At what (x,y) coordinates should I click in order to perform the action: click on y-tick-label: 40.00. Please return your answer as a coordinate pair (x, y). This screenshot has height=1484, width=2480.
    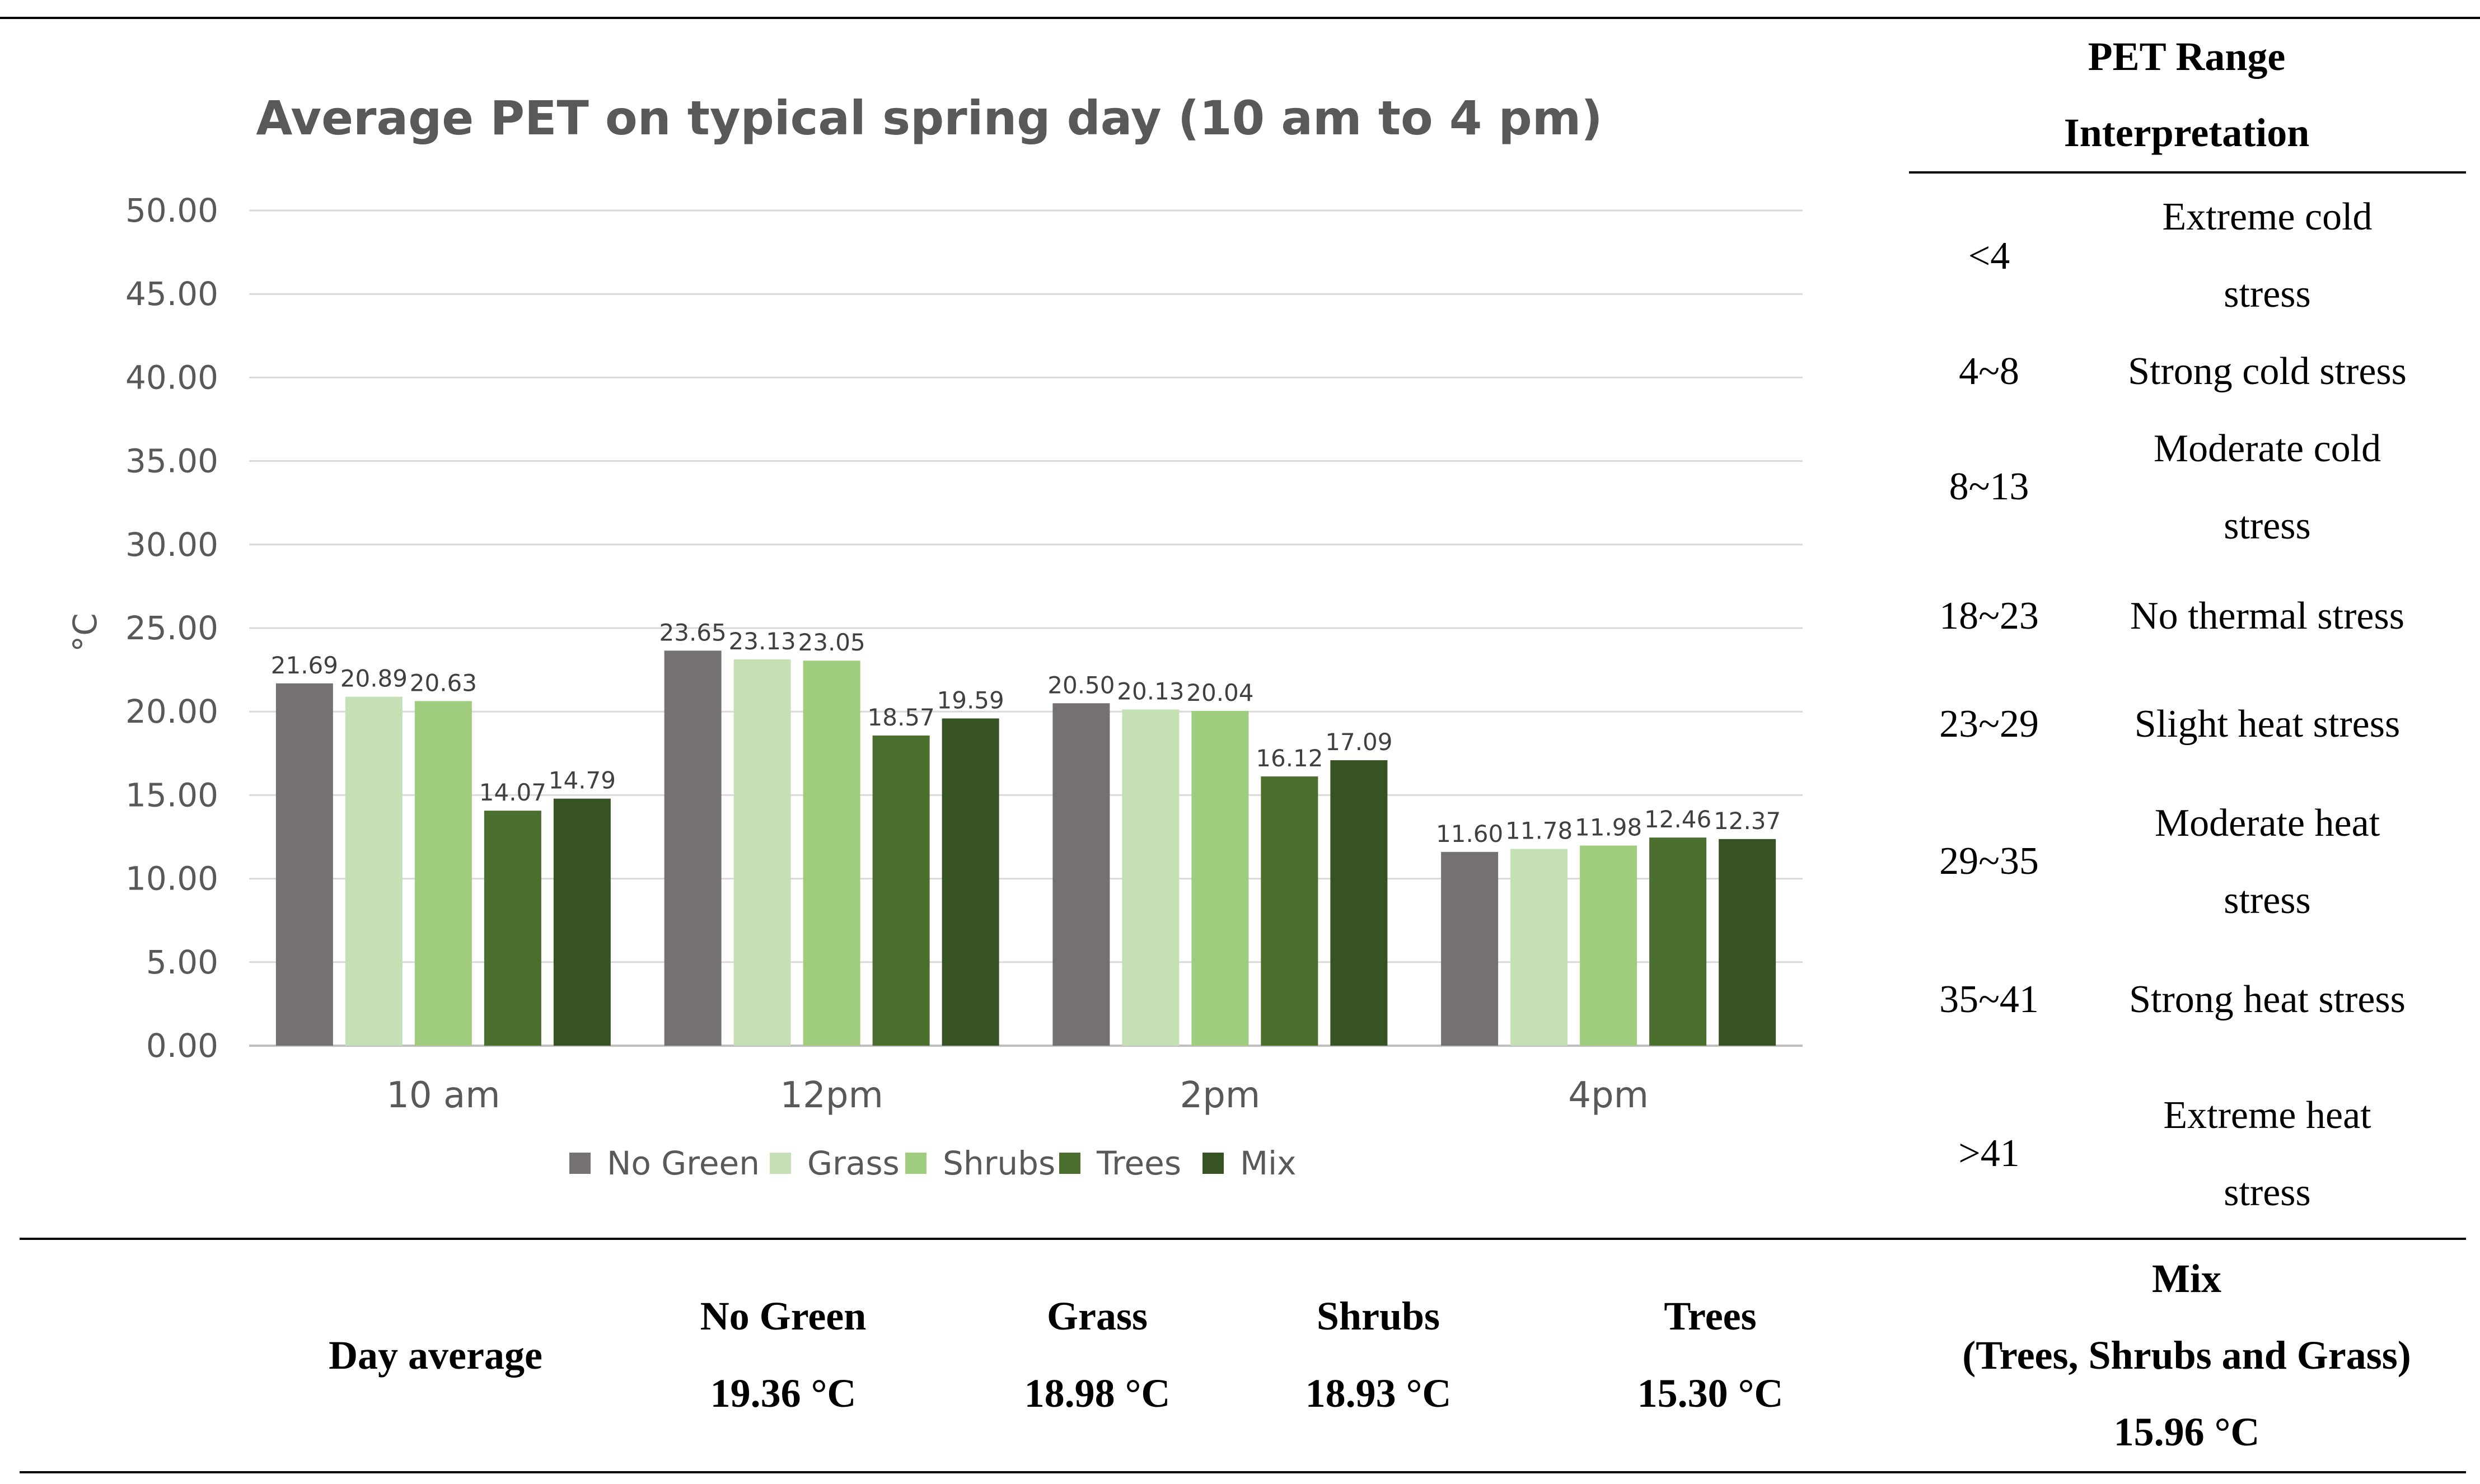
    Looking at the image, I should click on (171, 377).